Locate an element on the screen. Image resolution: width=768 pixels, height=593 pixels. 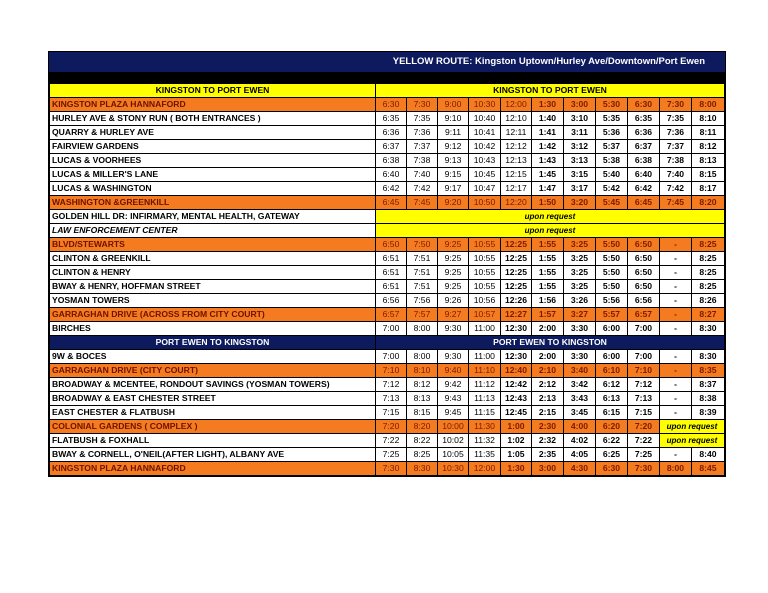
departure-time: 8:17 is located at coordinates (708, 188).